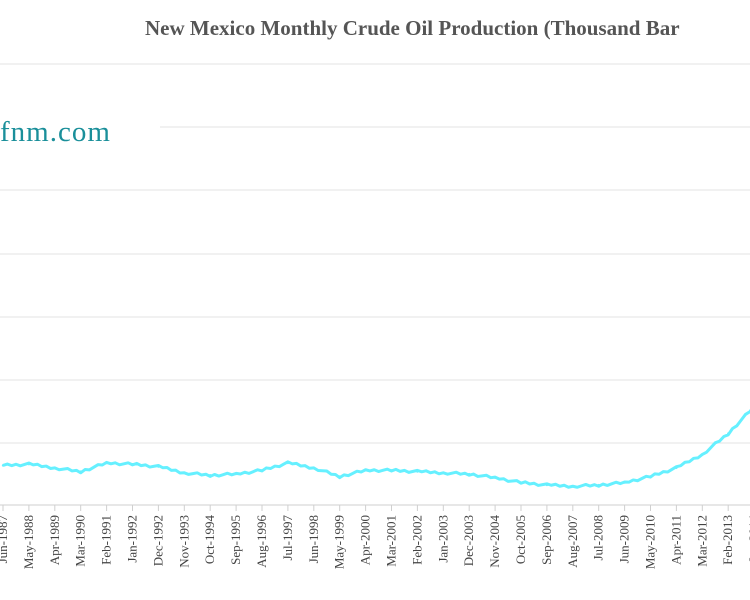  I want to click on x-tick-label: May-2010, so click(650, 542).